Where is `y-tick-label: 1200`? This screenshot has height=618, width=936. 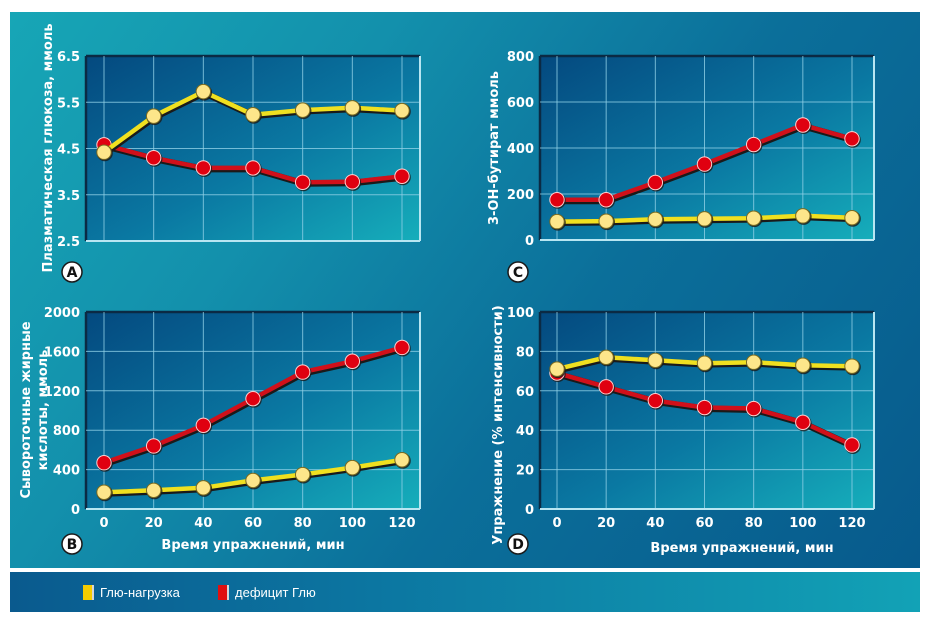 y-tick-label: 1200 is located at coordinates (62, 392).